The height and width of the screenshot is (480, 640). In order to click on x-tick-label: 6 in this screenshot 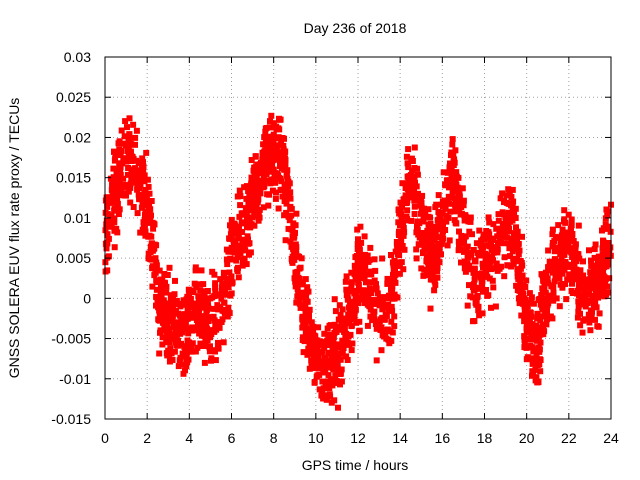, I will do `click(232, 438)`.